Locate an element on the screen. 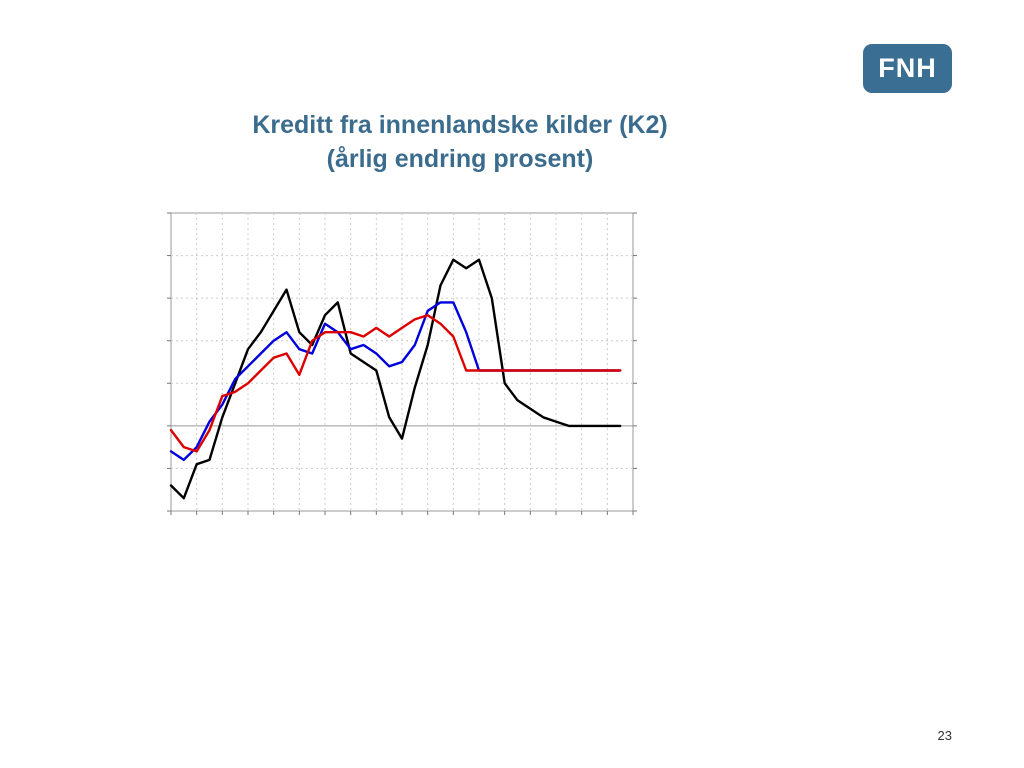 Image resolution: width=1024 pixels, height=768 pixels. logo-text: FNH is located at coordinates (907, 68).